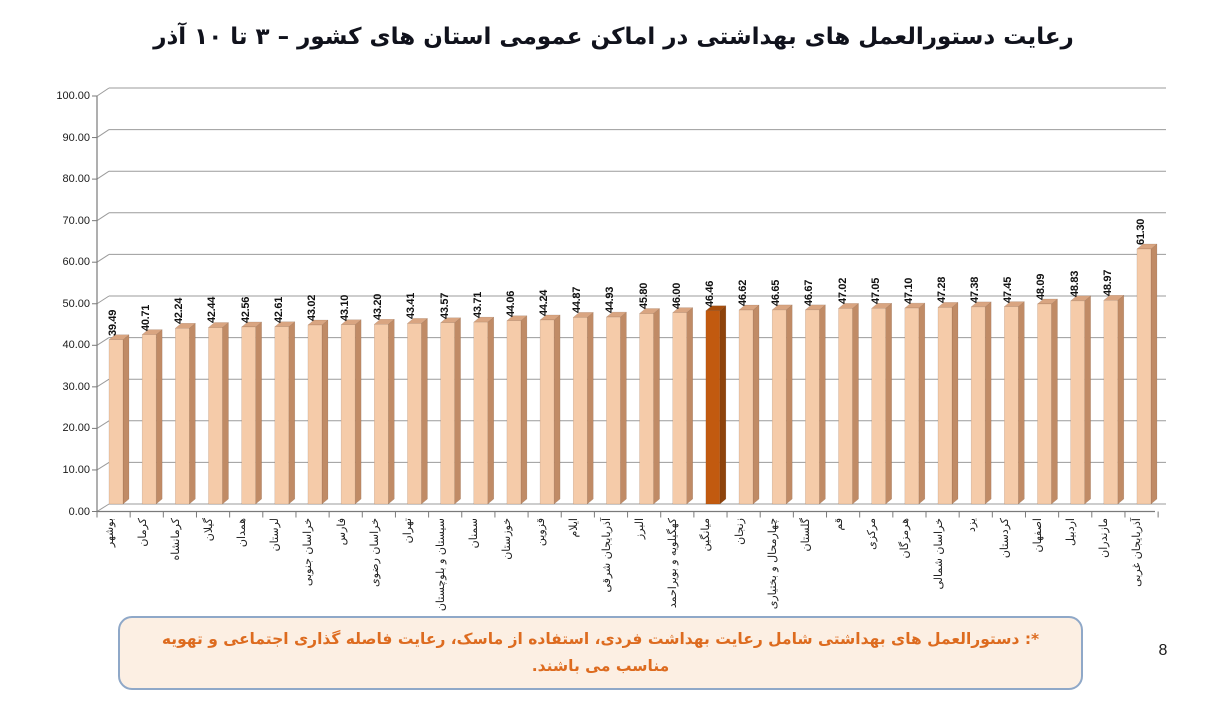 The width and height of the screenshot is (1227, 703). I want to click on category-label: فارس, so click(341, 532).